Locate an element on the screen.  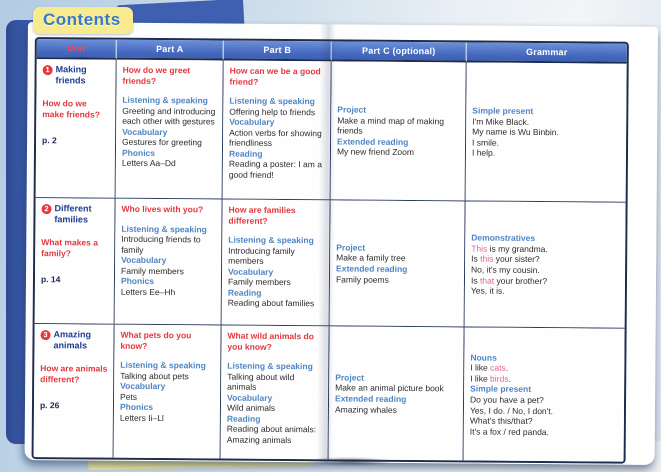
unit-number-badge: 3 is located at coordinates (45, 335).